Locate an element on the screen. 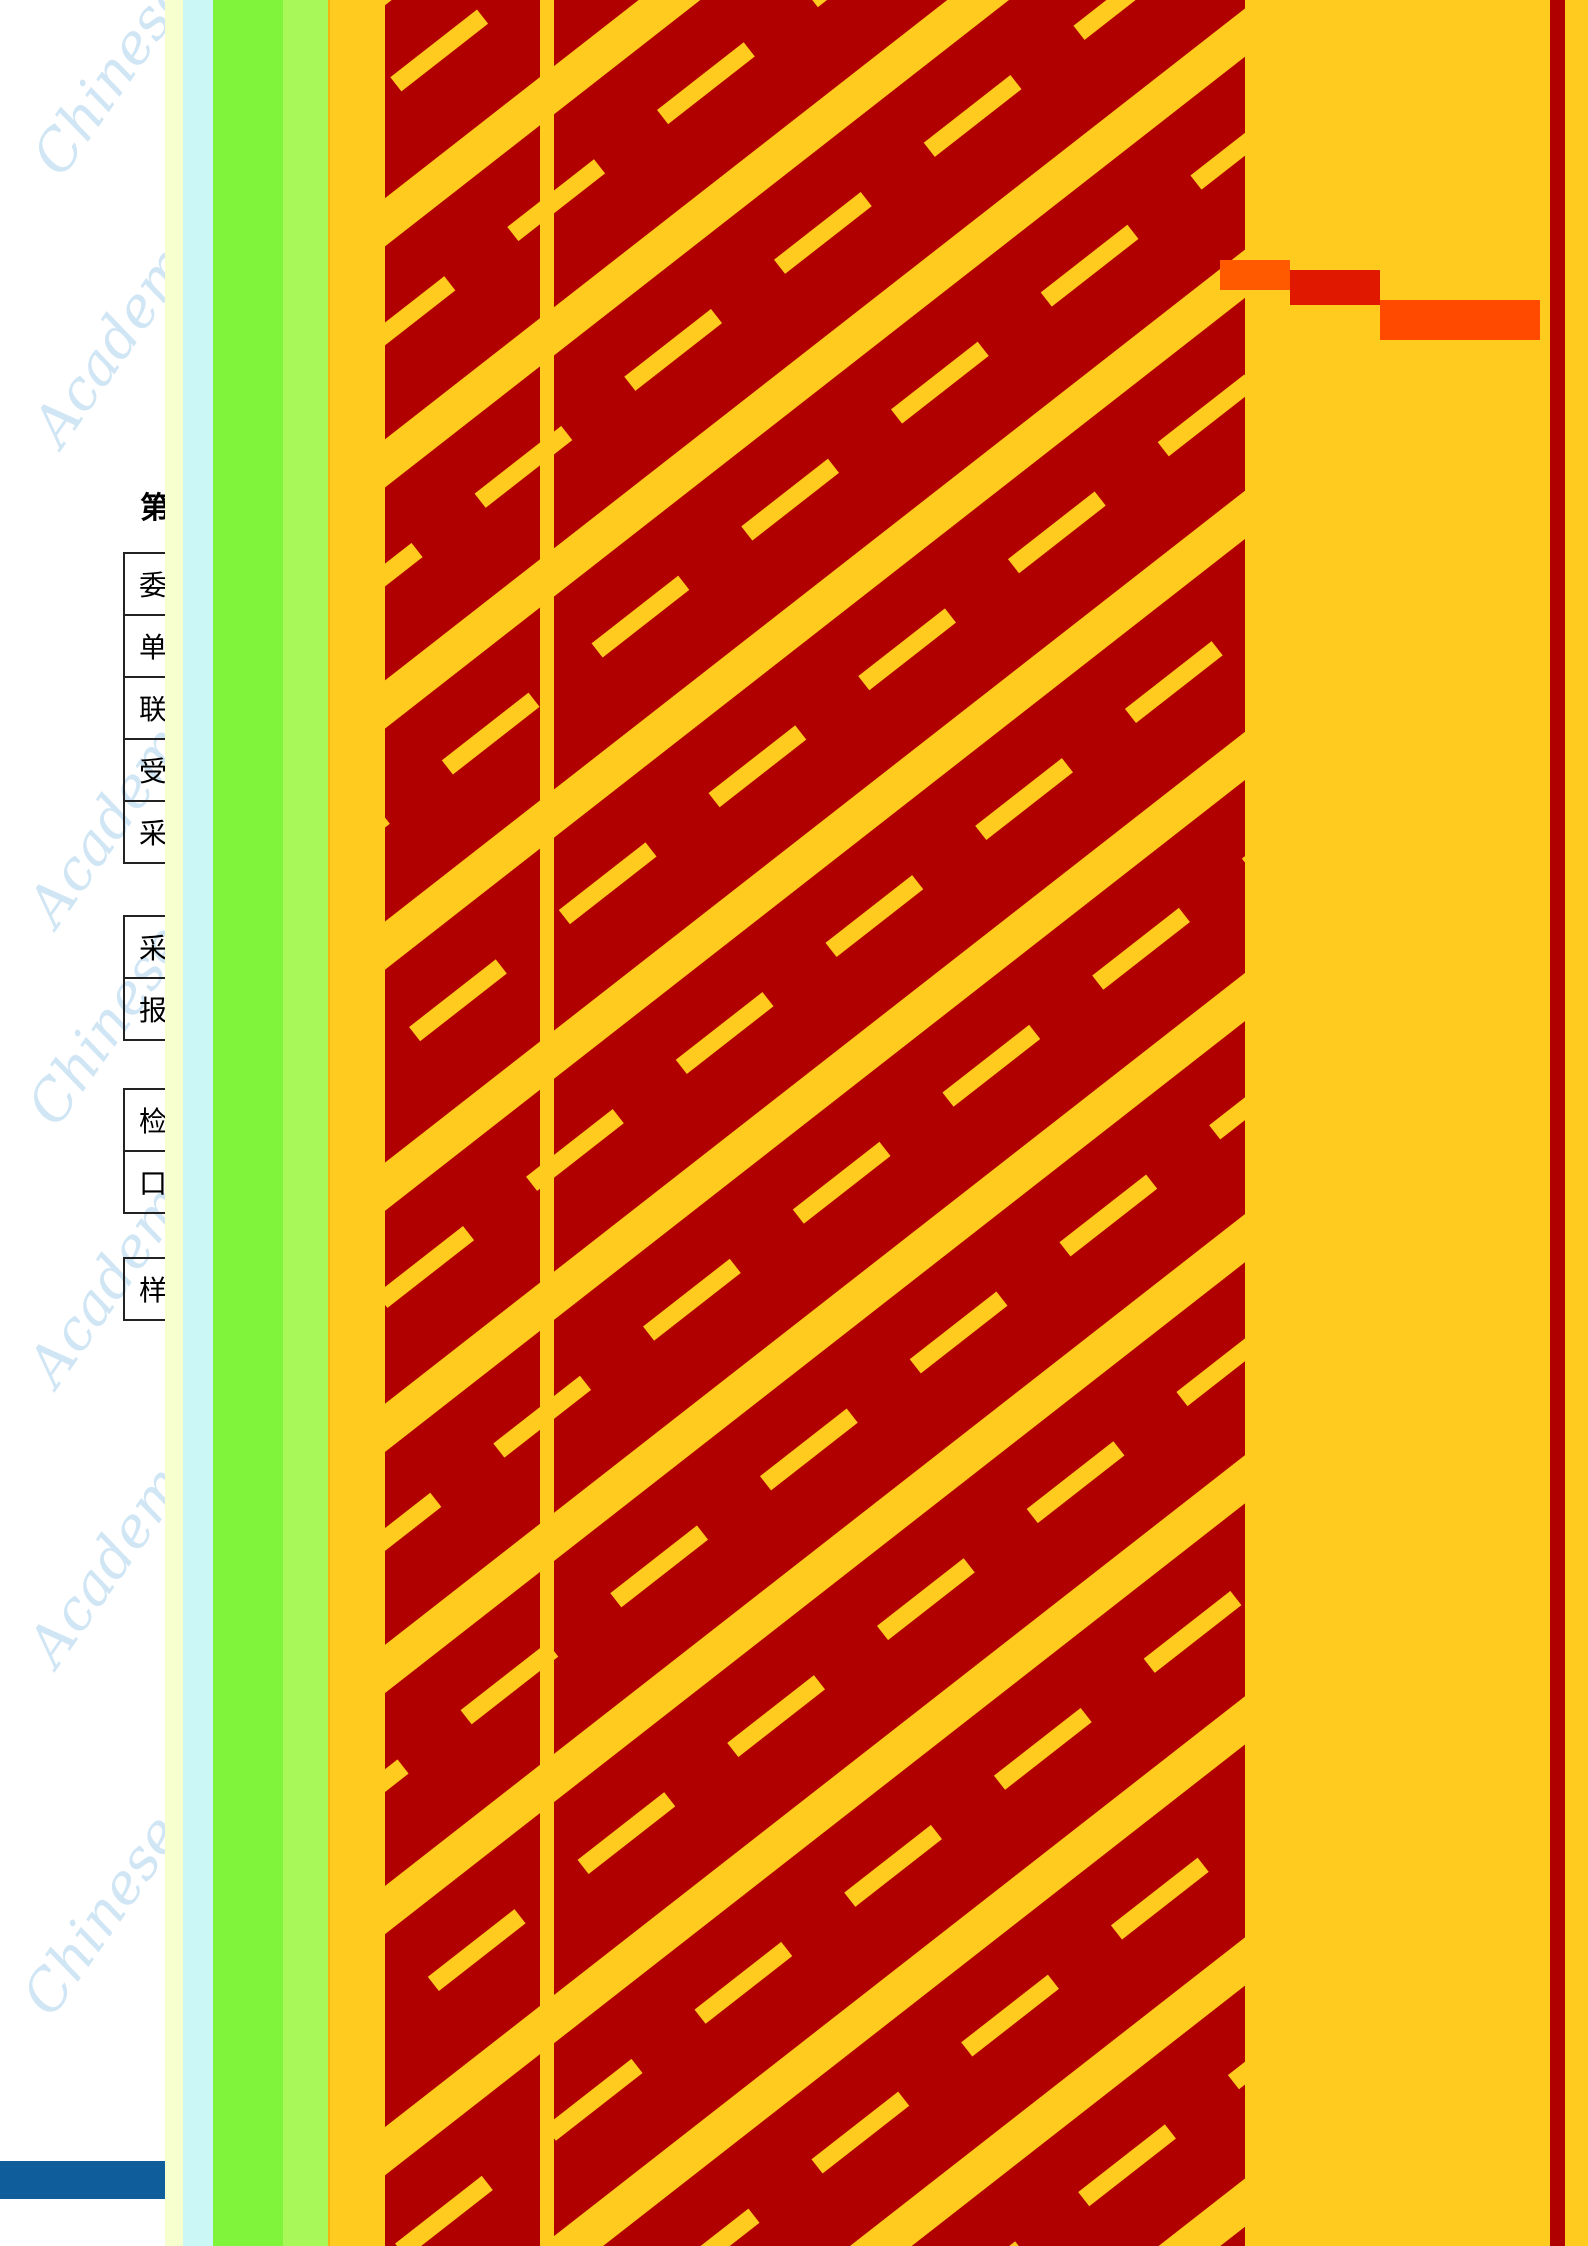 Image resolution: width=1588 pixels, height=2246 pixels. light-green-band is located at coordinates (305, 1123).